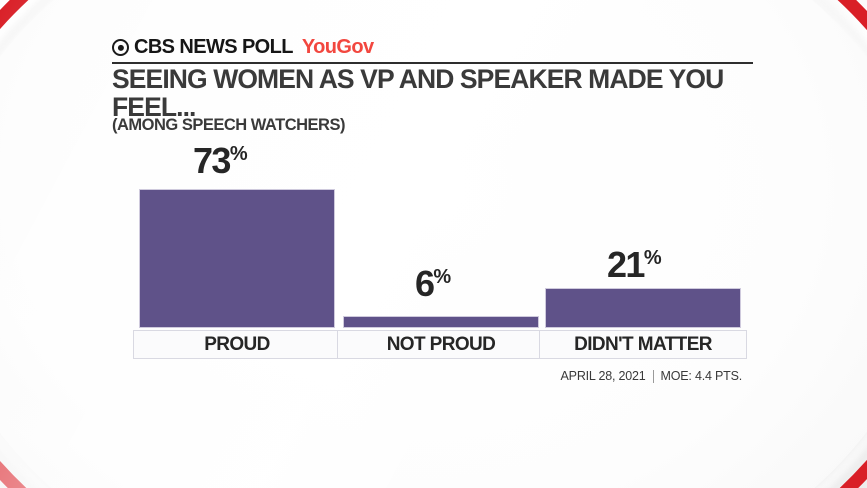 The height and width of the screenshot is (488, 867). I want to click on bar-value-number: 73, so click(212, 160).